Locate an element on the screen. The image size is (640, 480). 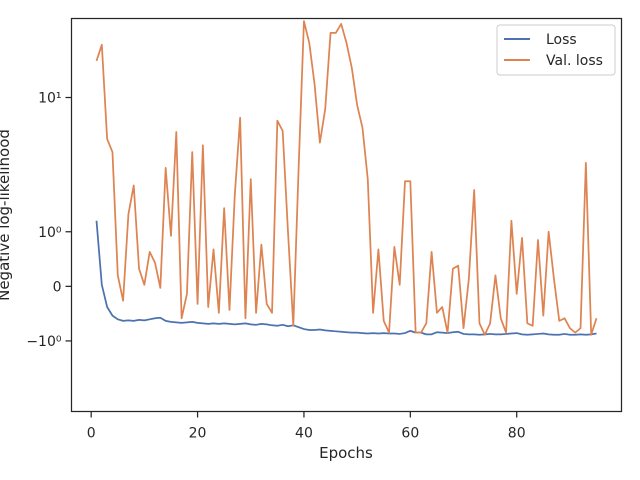
x-axis-label: Epochs is located at coordinates (346, 453).